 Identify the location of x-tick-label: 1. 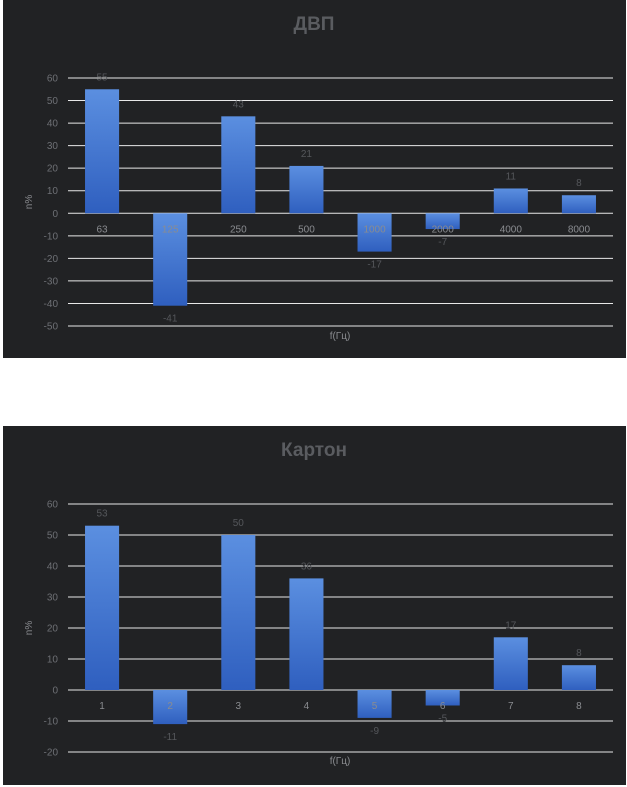
(102, 706).